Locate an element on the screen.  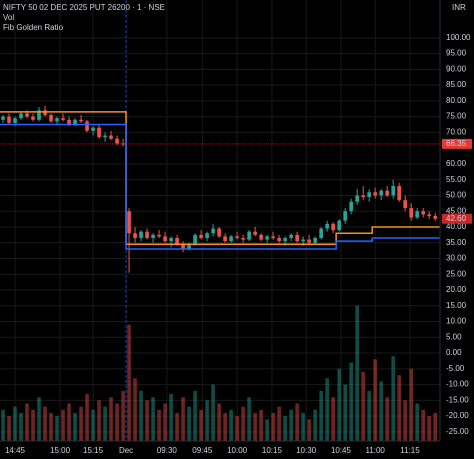
x-tick-label: 10:00 is located at coordinates (237, 450).